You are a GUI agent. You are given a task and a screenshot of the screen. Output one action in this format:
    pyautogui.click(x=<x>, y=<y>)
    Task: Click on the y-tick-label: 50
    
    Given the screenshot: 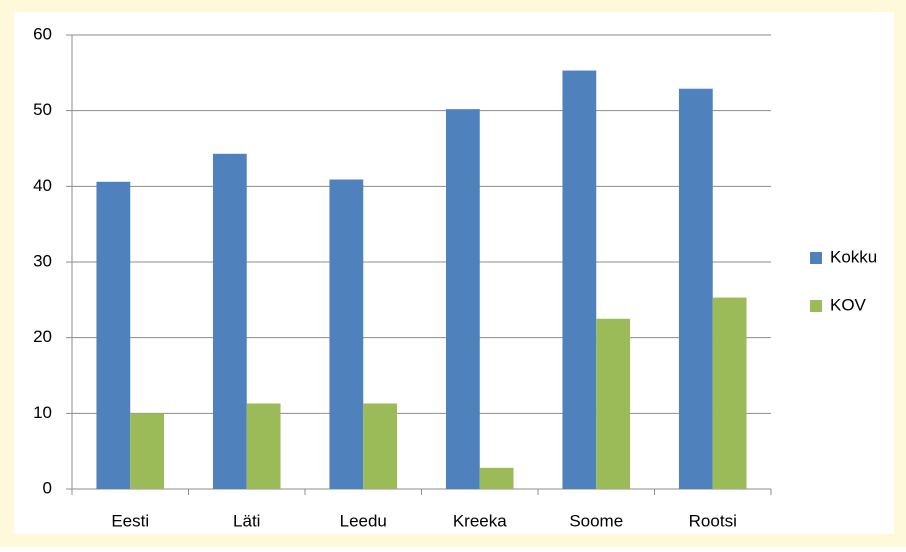 What is the action you would take?
    pyautogui.click(x=42, y=109)
    